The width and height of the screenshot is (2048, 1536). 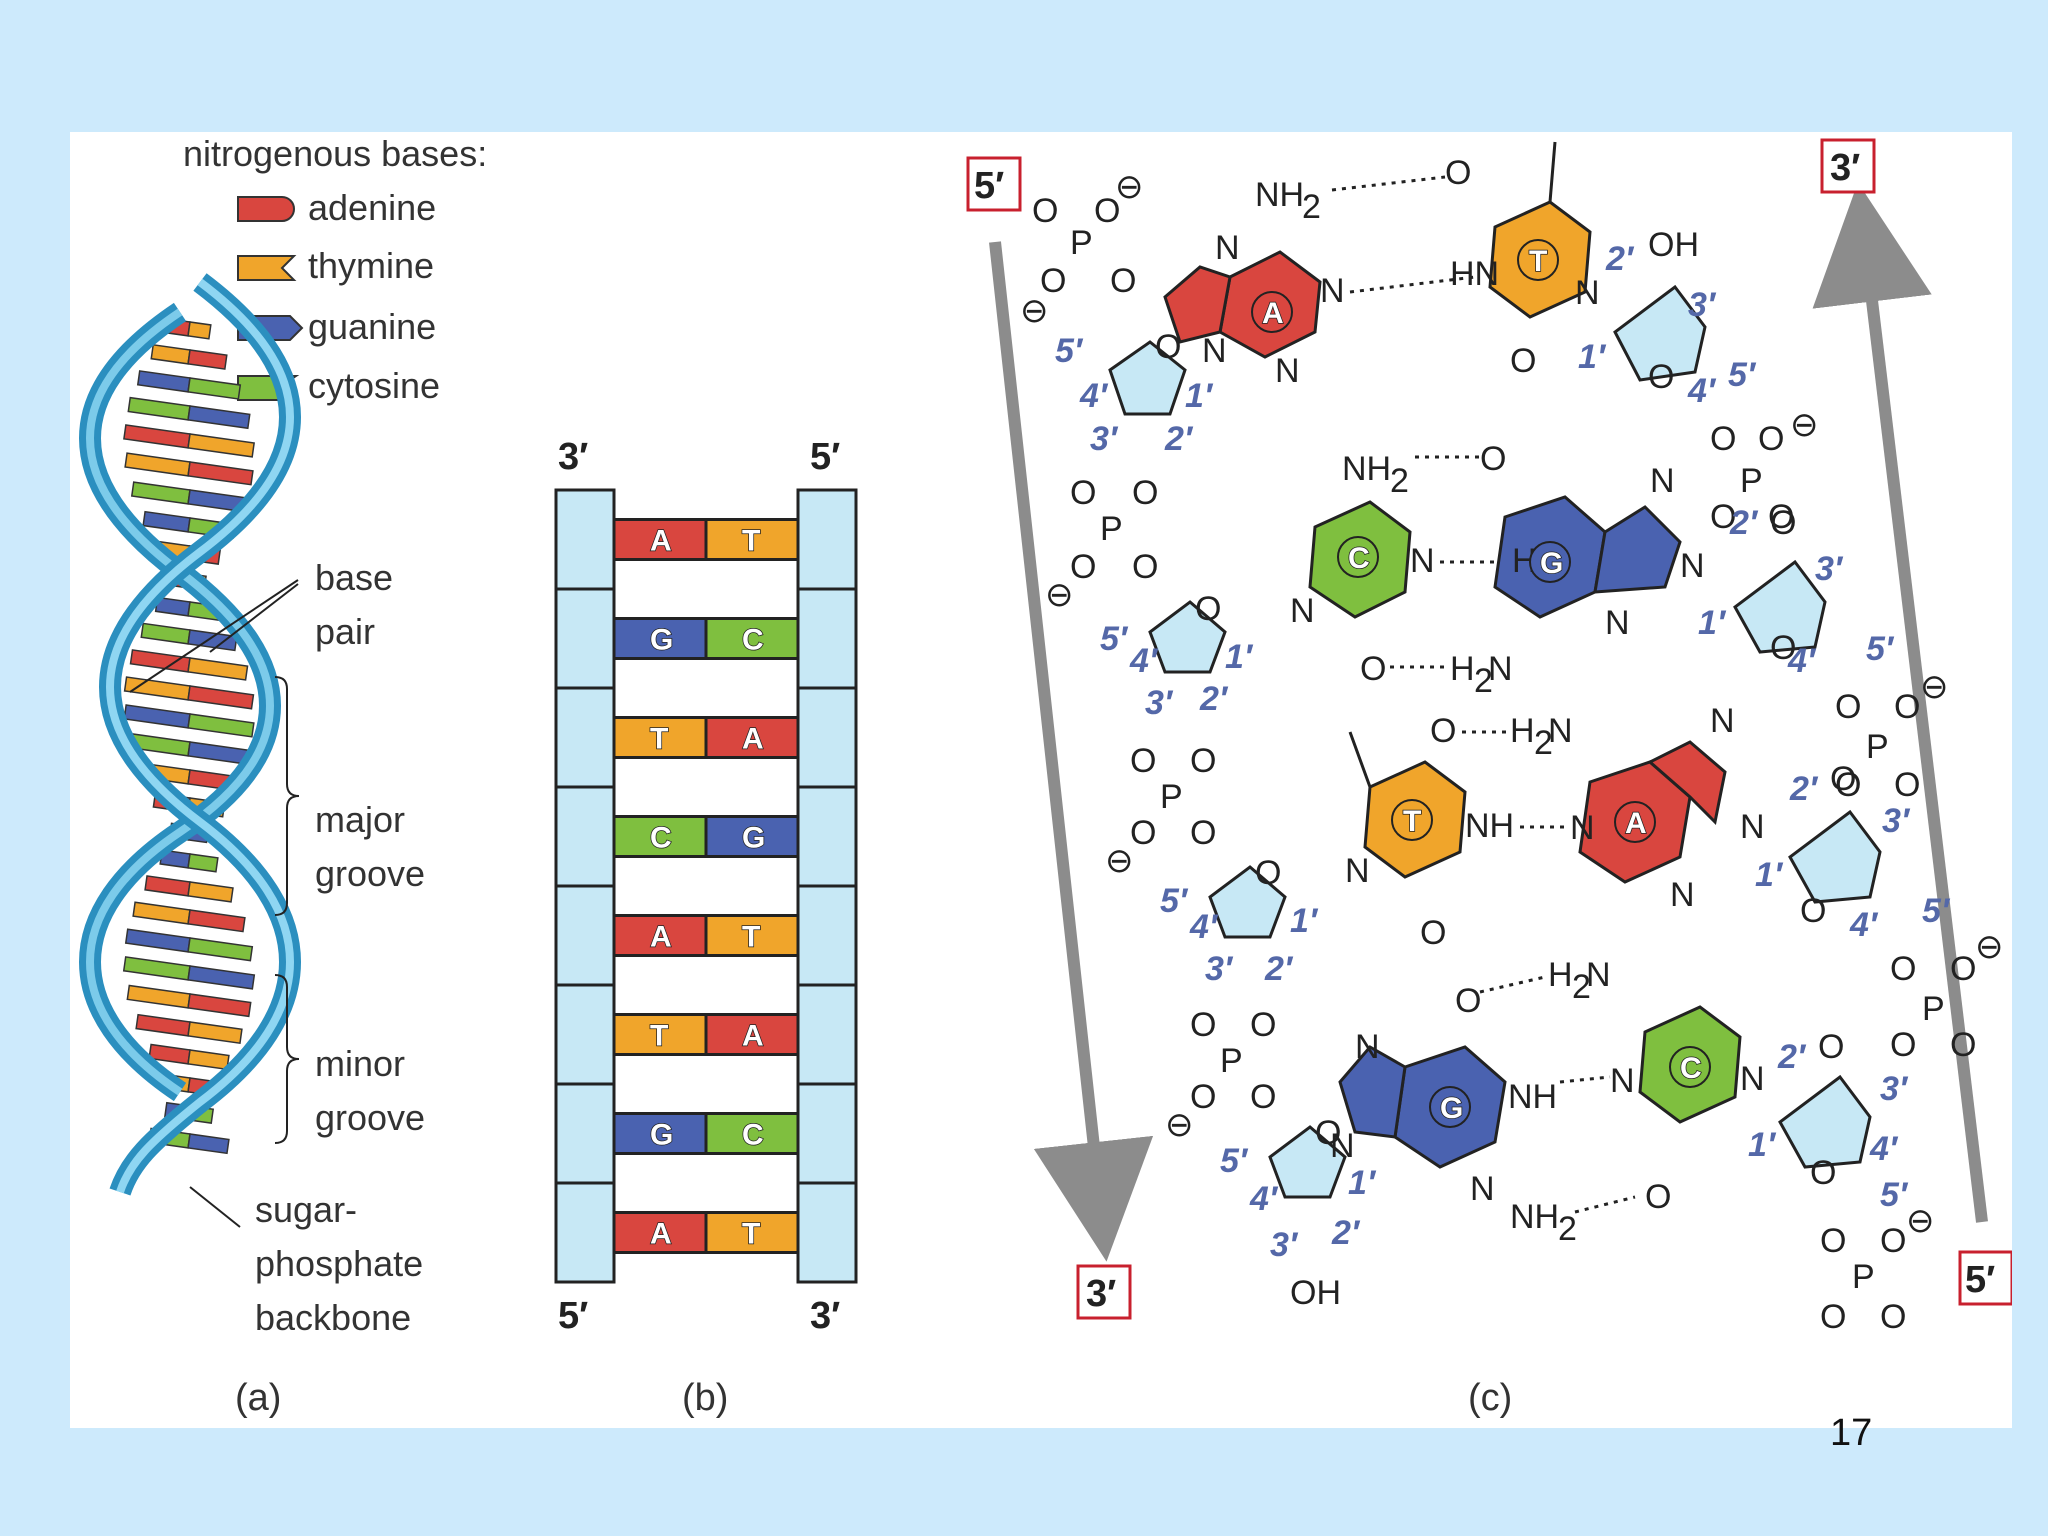 What do you see at coordinates (1534, 1217) in the screenshot?
I see `svg-text: NH` at bounding box center [1534, 1217].